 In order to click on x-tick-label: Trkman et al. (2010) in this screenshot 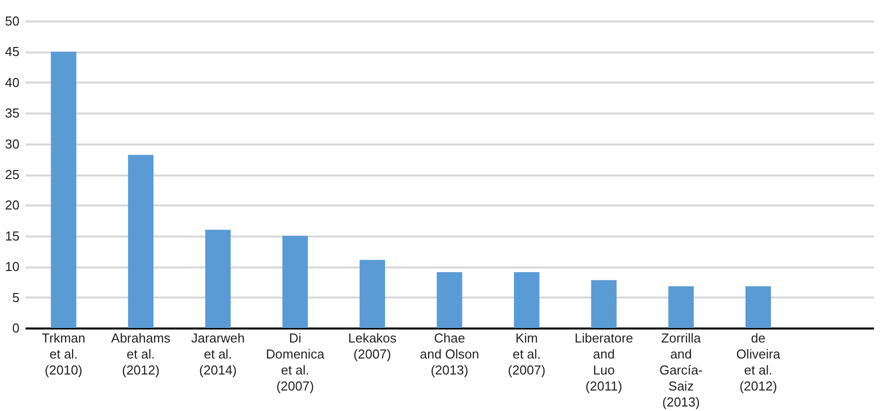, I will do `click(64, 354)`.